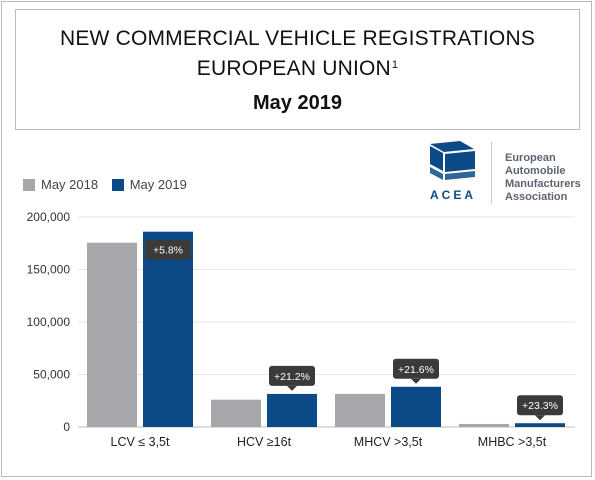 The image size is (595, 480). Describe the element at coordinates (117, 184) in the screenshot. I see `legend-swatch-2019` at that location.